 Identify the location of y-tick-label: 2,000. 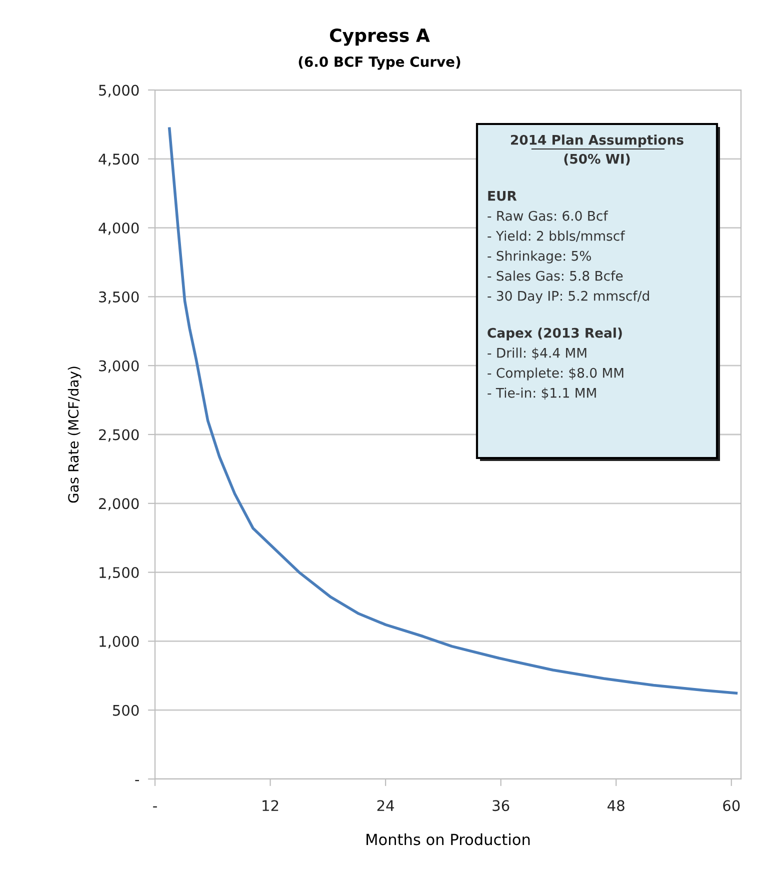
(119, 504).